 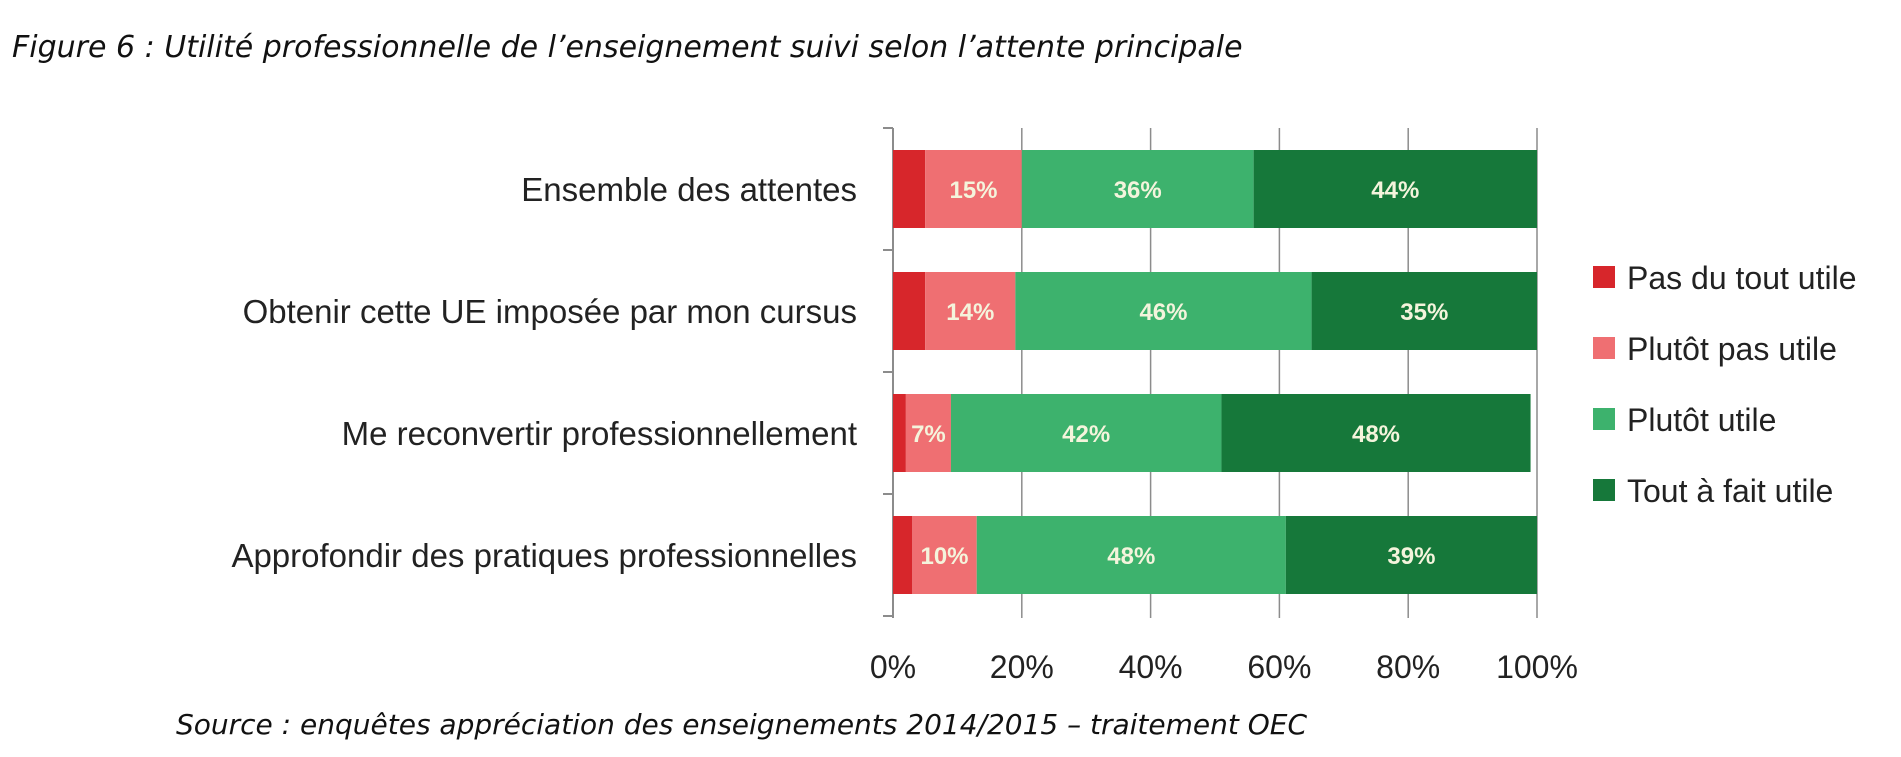 I want to click on category-label: Ensemble des attentes, so click(x=689, y=189).